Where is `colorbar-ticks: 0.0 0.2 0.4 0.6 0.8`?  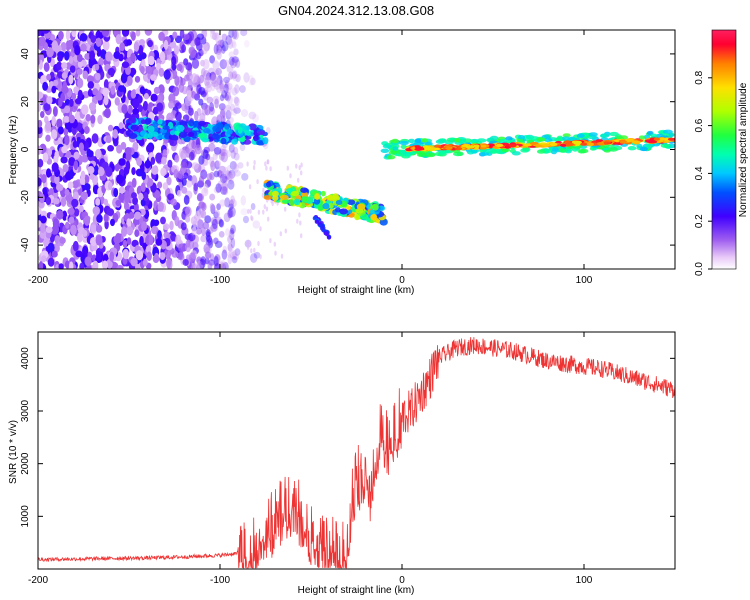 colorbar-ticks: 0.0 0.2 0.4 0.6 0.8 is located at coordinates (703, 173).